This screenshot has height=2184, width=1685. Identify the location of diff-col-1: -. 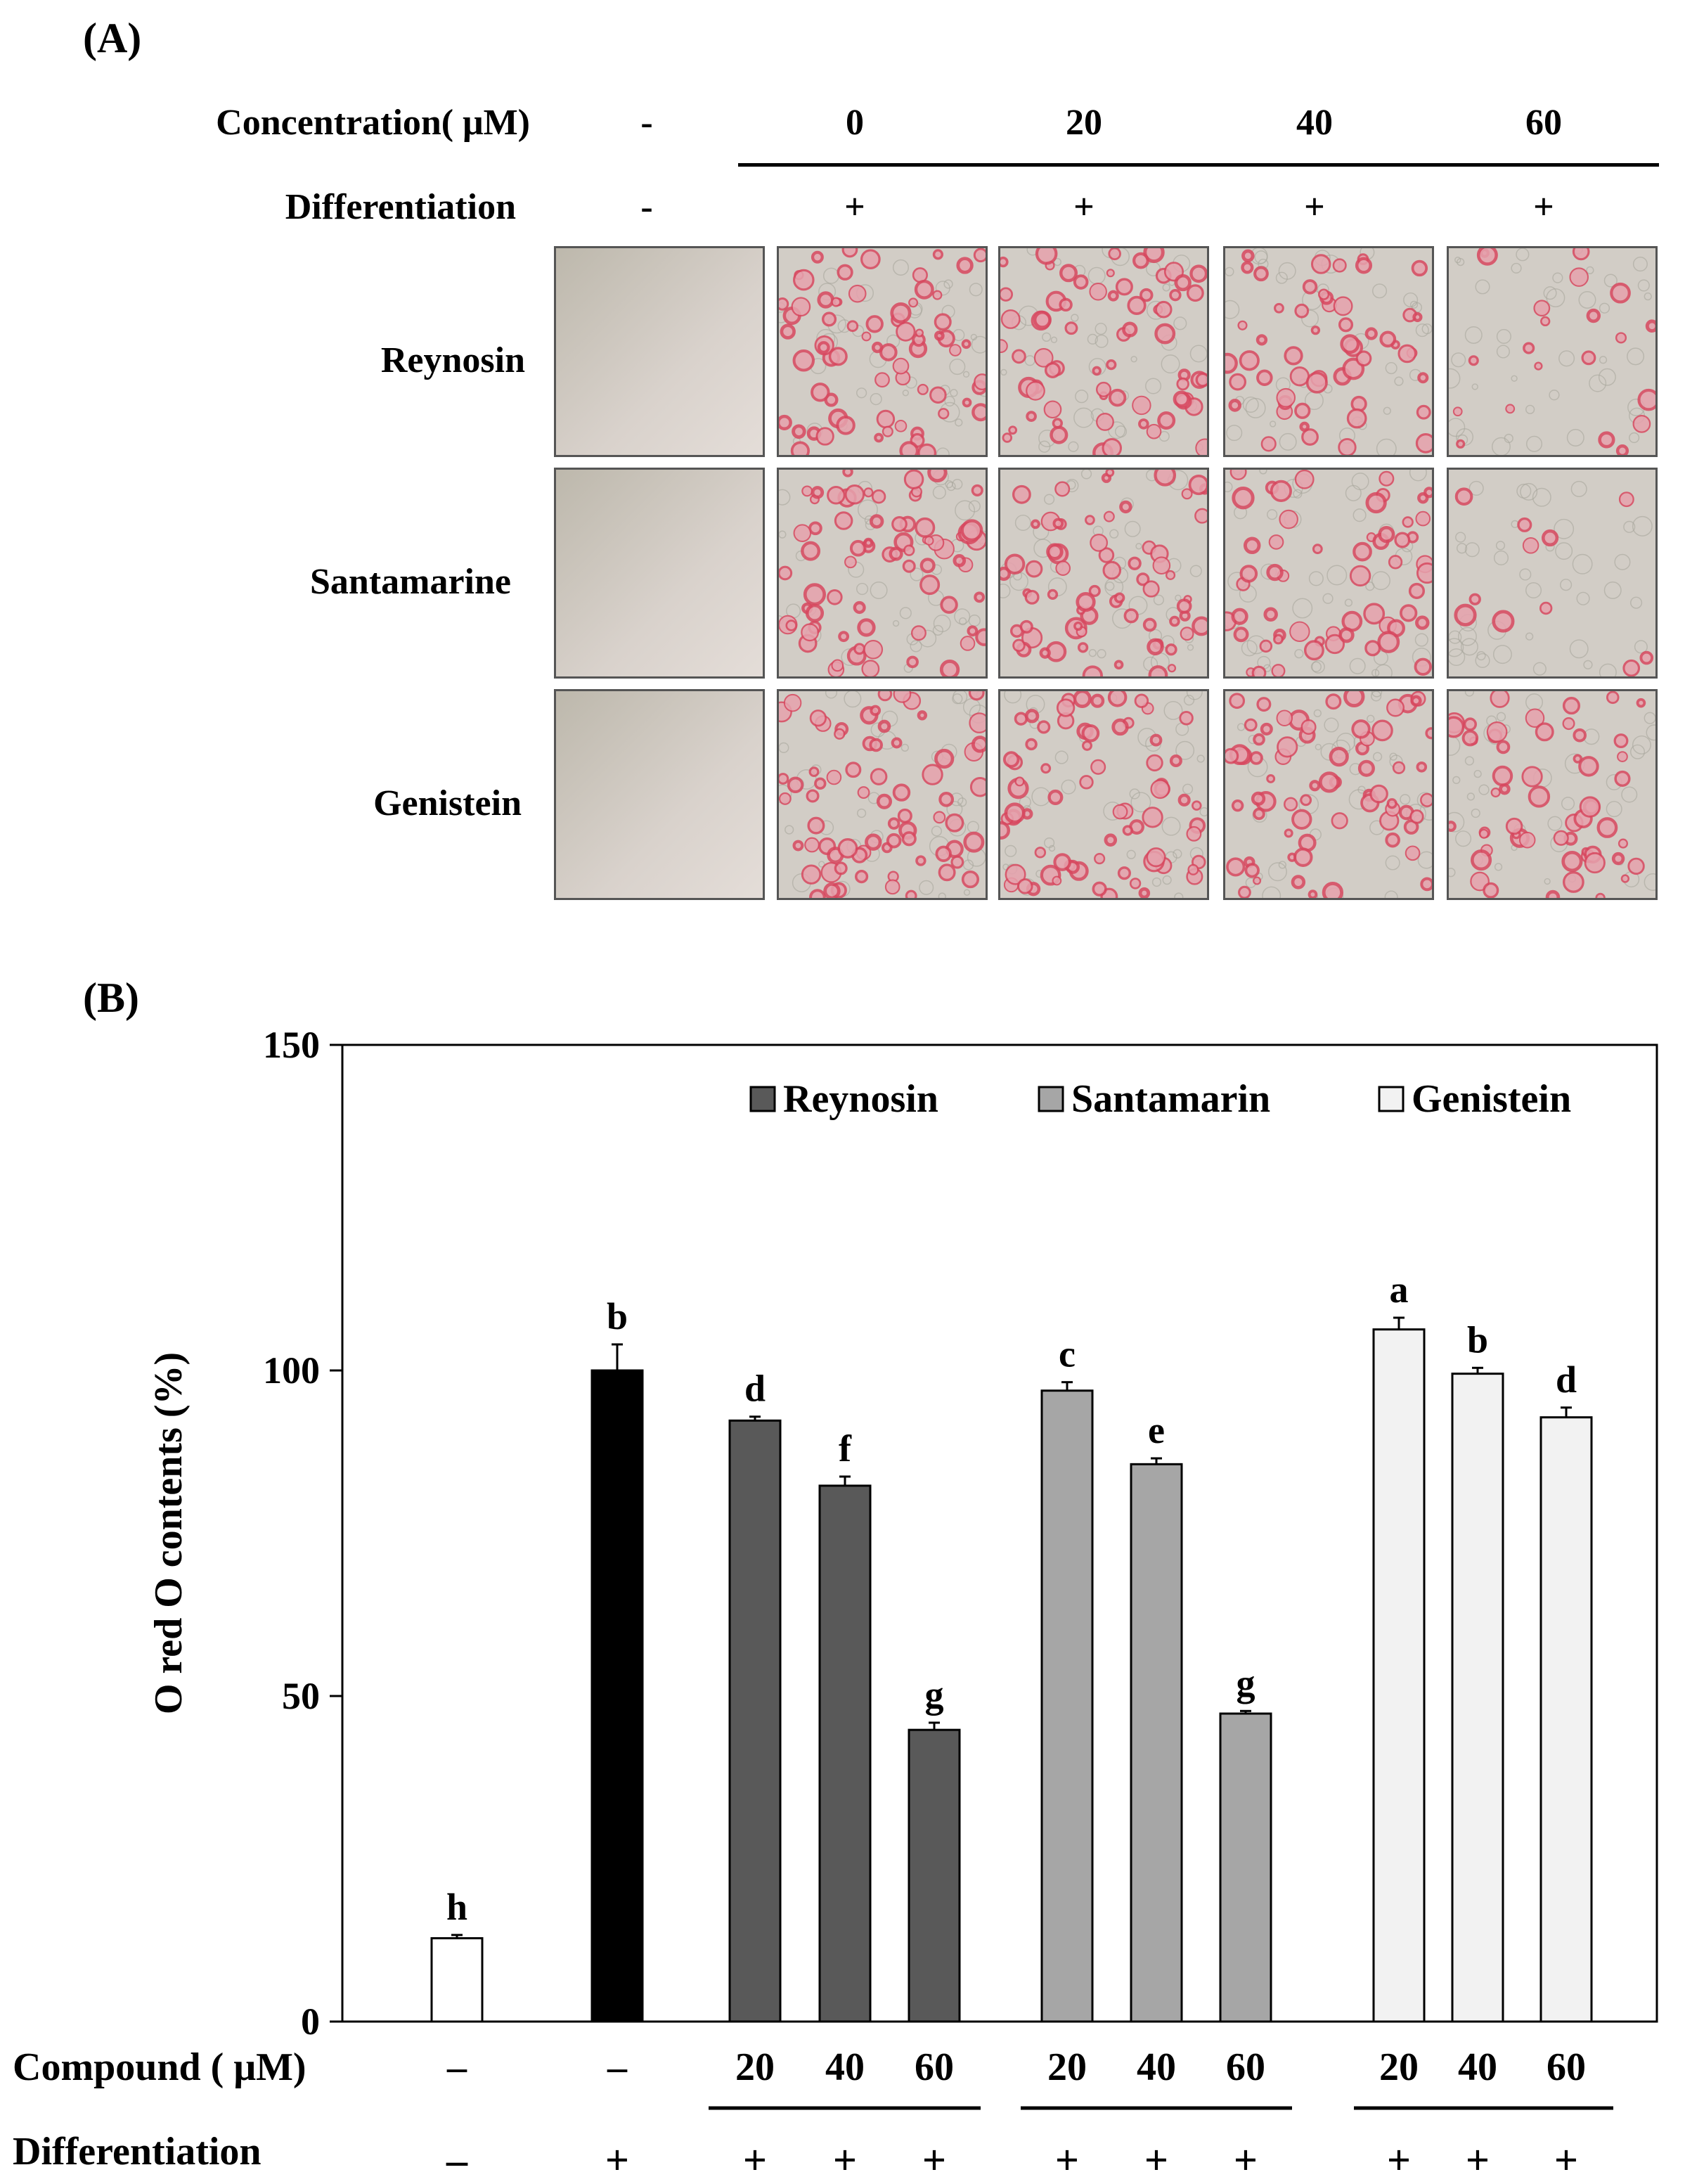
(646, 207).